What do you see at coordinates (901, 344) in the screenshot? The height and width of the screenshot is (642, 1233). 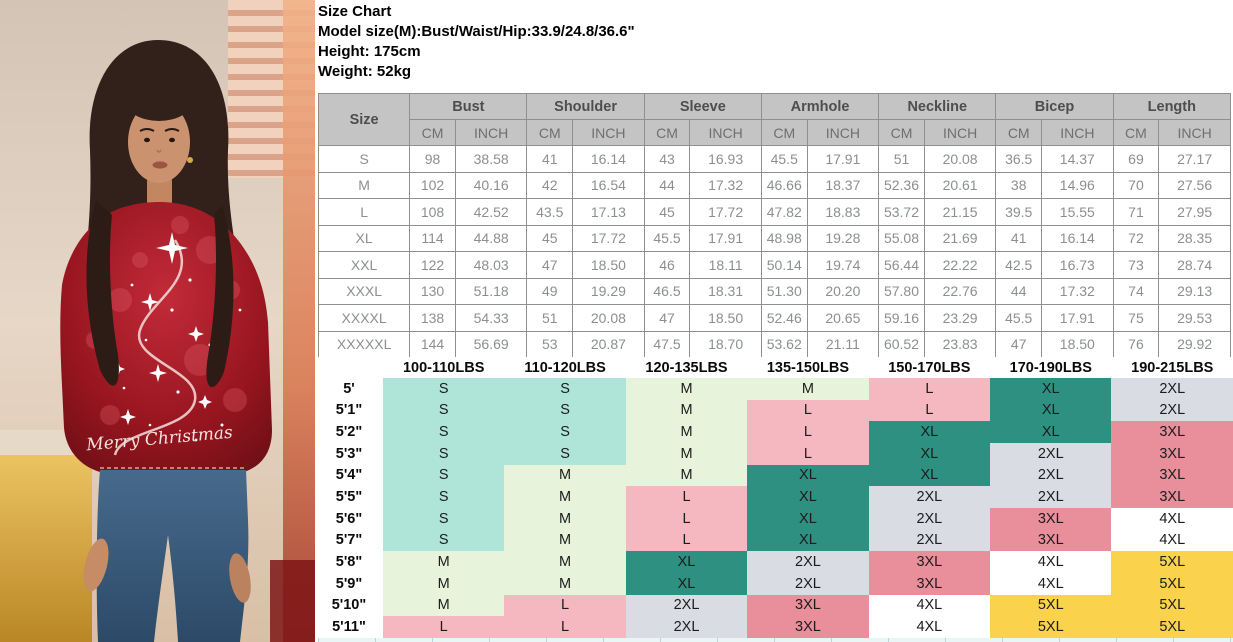 I see `measurement-value: 60.52` at bounding box center [901, 344].